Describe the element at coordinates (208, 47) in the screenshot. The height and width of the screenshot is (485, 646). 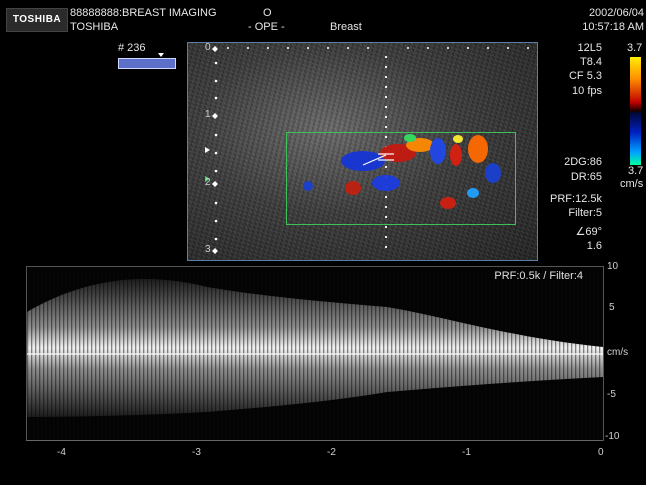
I see `depth-label-0: 0` at that location.